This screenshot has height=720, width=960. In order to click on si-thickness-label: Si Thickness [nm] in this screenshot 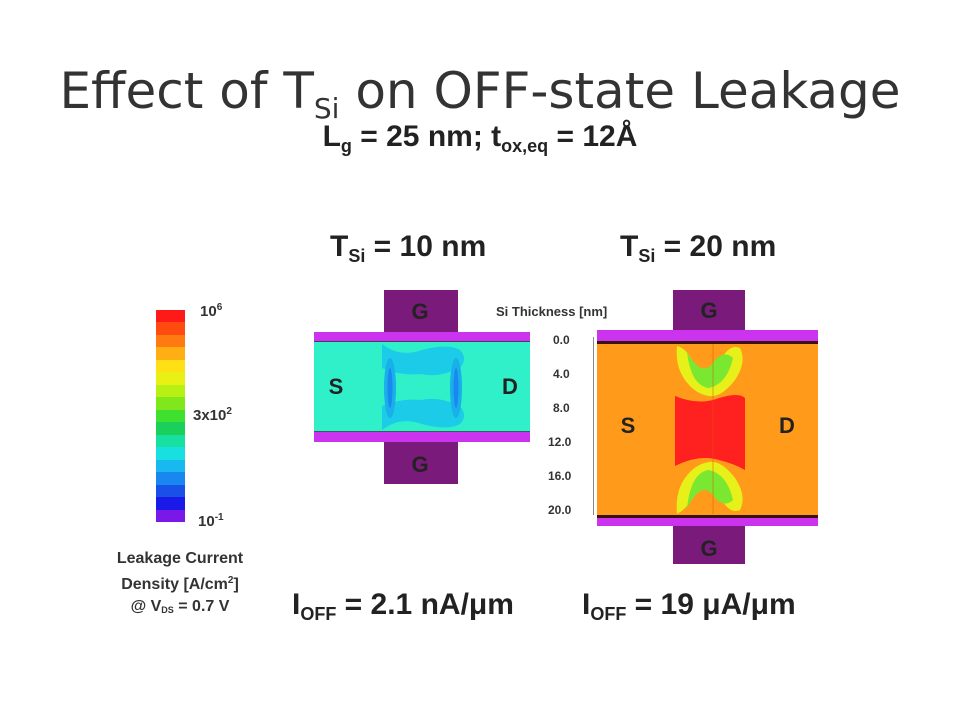, I will do `click(552, 311)`.